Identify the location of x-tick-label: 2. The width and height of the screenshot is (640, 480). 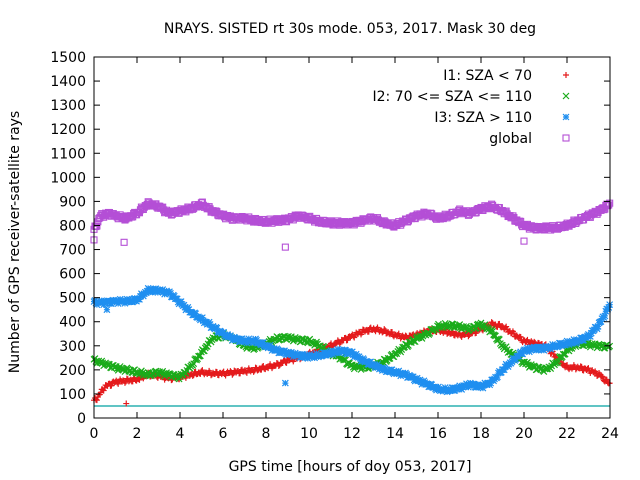
(137, 434).